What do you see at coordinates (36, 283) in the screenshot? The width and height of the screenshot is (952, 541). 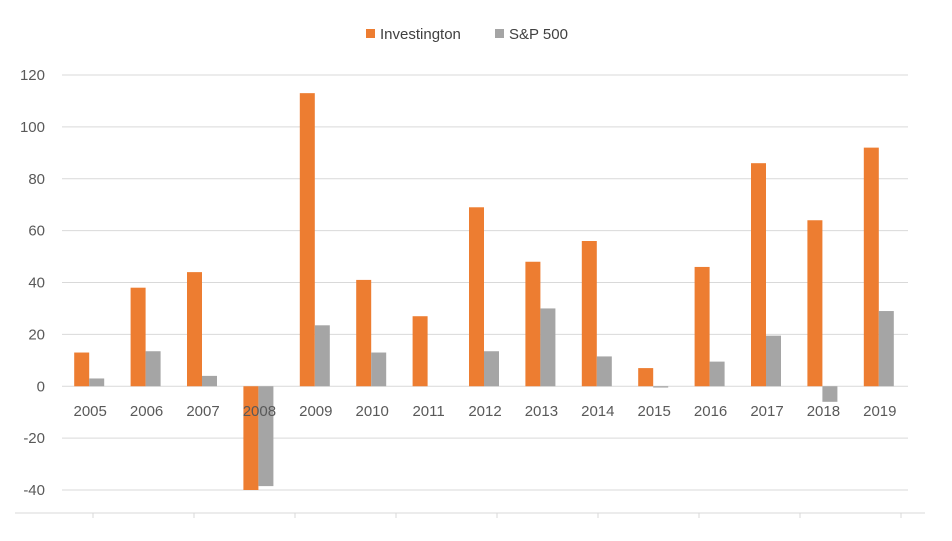 I see `y-tick-label: 40` at bounding box center [36, 283].